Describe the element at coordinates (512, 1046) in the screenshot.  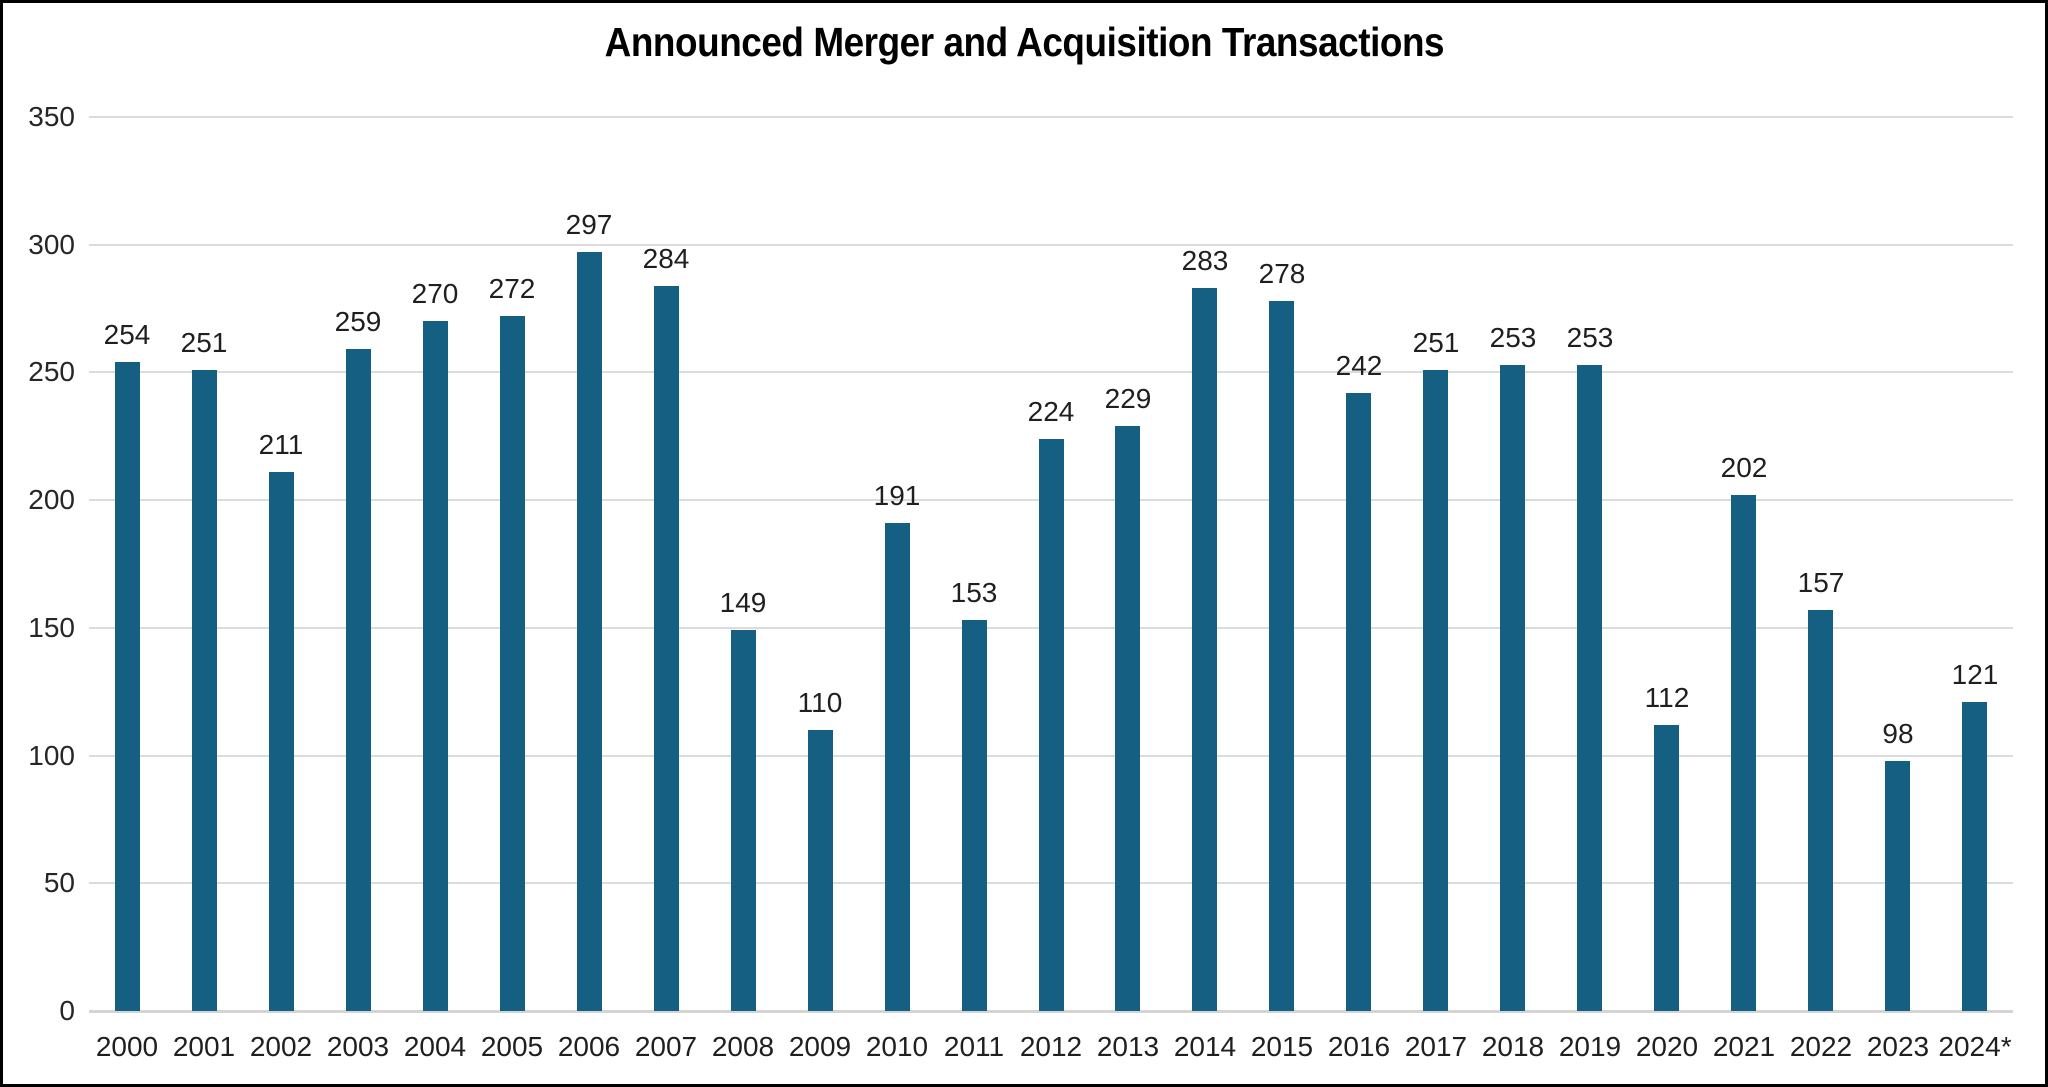
I see `x-tick-label: 2005` at that location.